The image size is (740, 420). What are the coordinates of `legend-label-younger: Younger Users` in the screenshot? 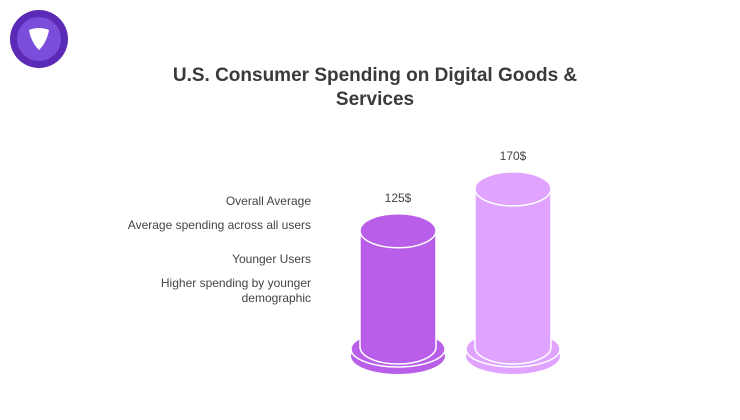 It's located at (271, 259).